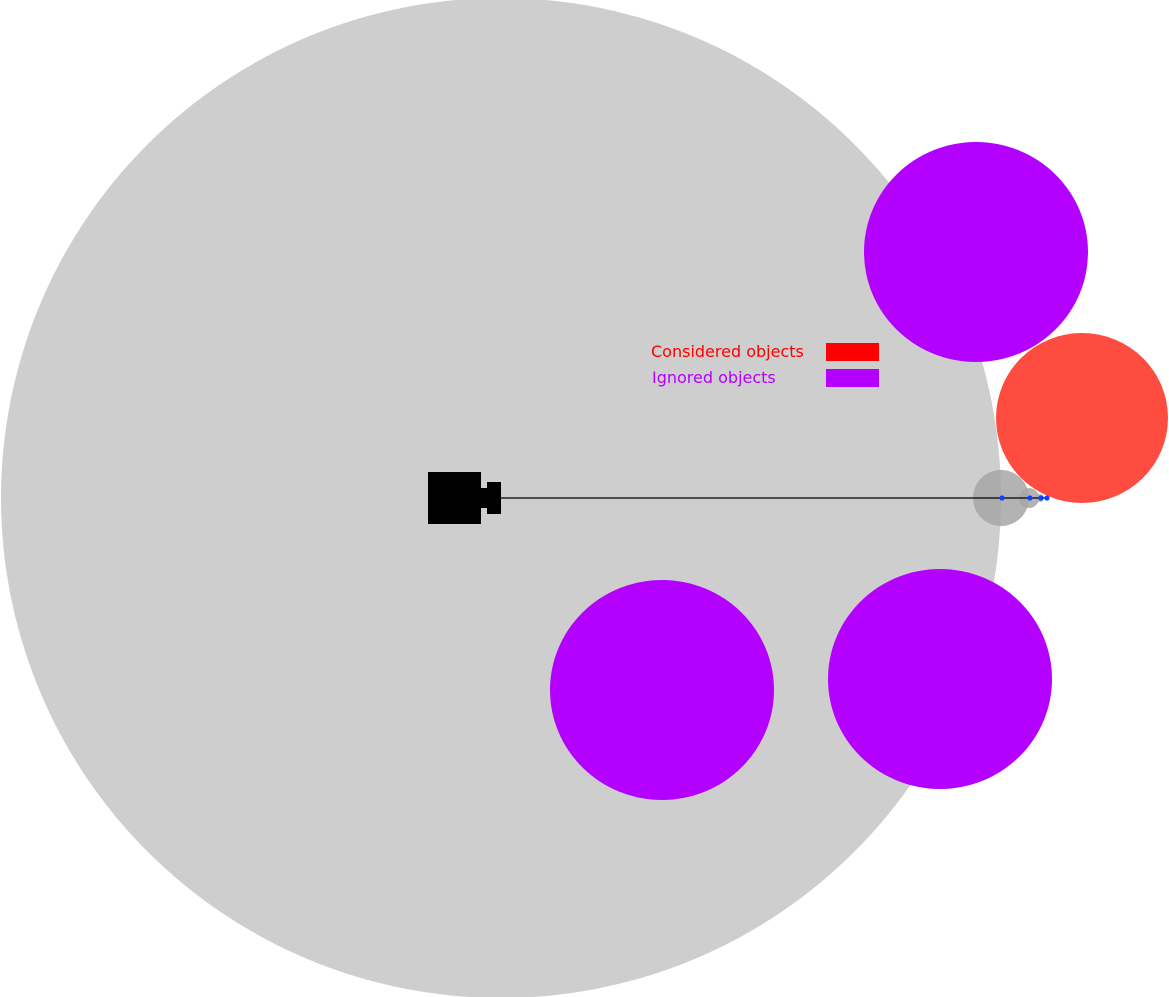 The width and height of the screenshot is (1169, 997). What do you see at coordinates (464, 498) in the screenshot?
I see `camera-icon` at bounding box center [464, 498].